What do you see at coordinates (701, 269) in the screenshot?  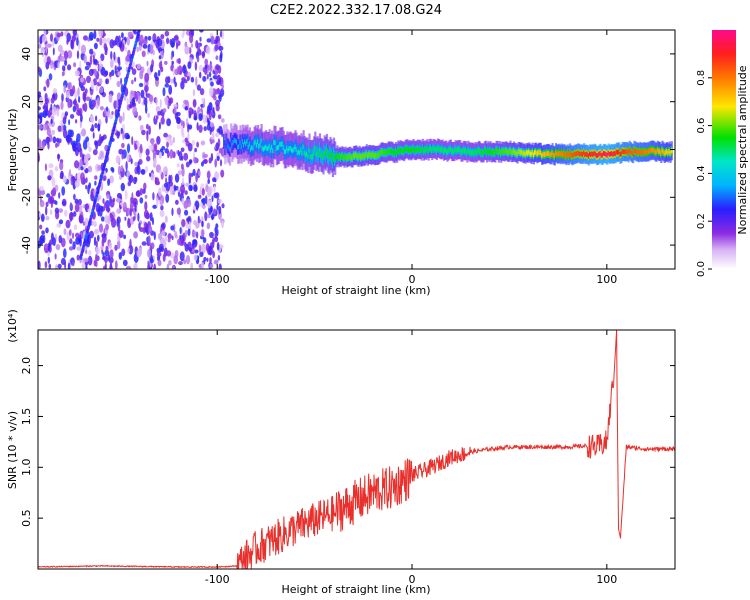 I see `colorbar-tick-label: 0.0` at bounding box center [701, 269].